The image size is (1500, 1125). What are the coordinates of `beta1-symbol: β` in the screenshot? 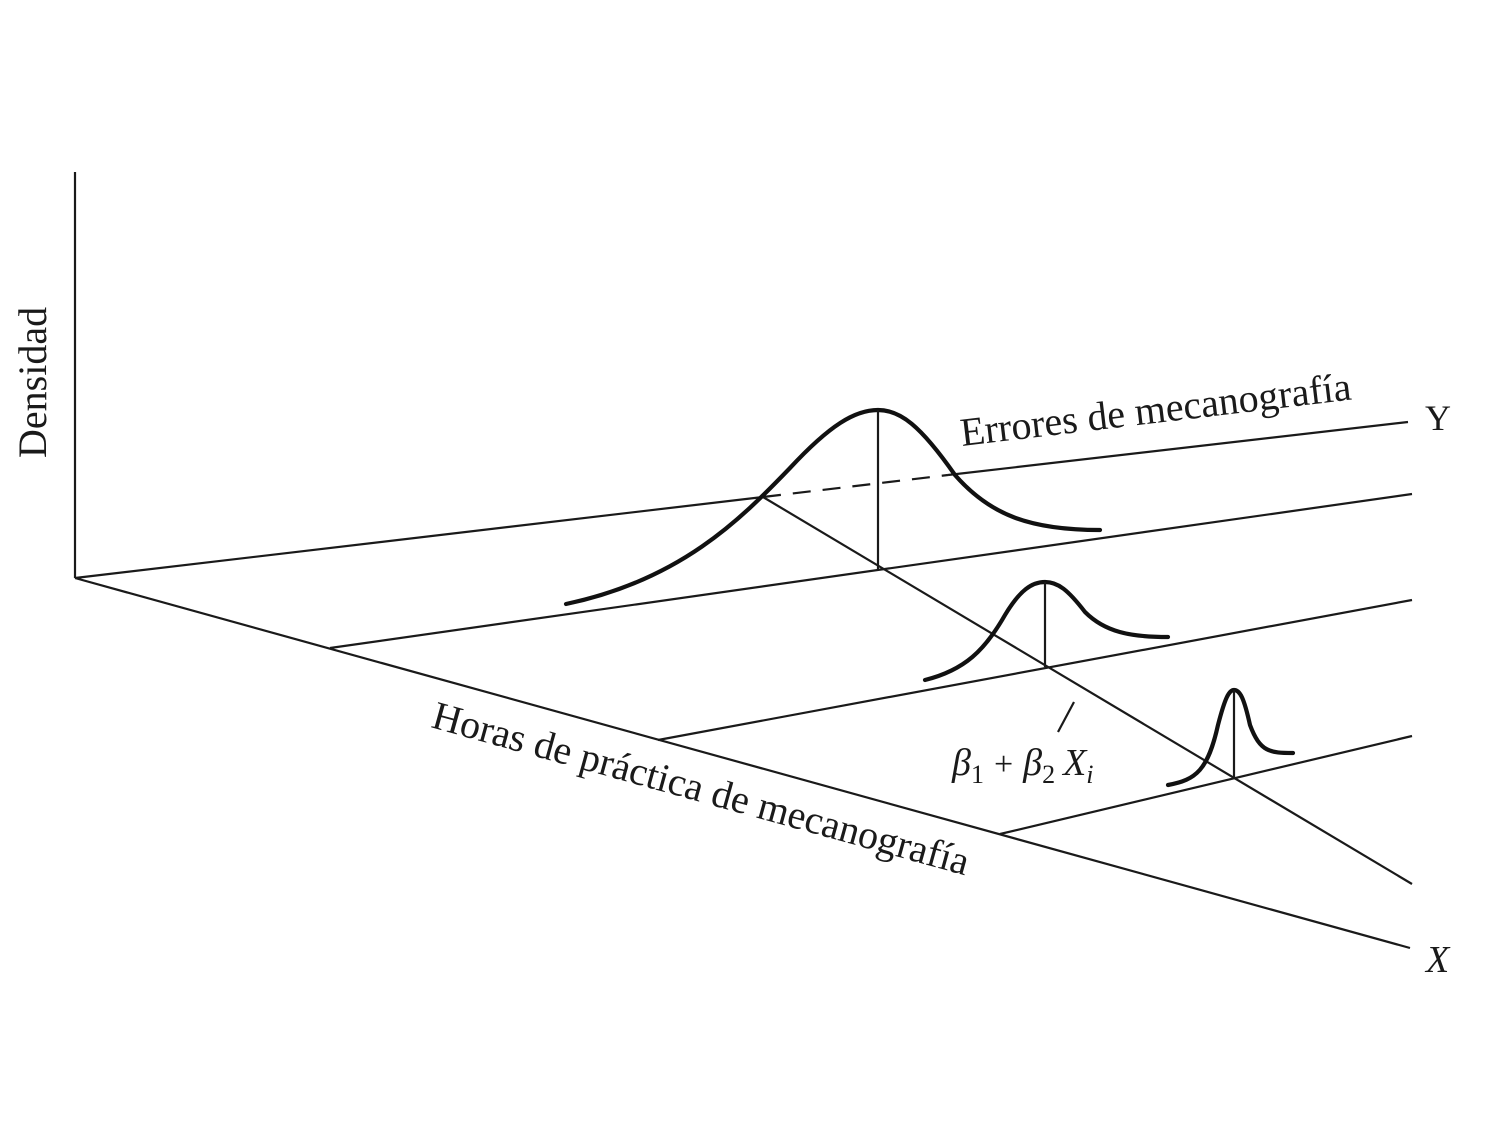 It's located at (961, 763).